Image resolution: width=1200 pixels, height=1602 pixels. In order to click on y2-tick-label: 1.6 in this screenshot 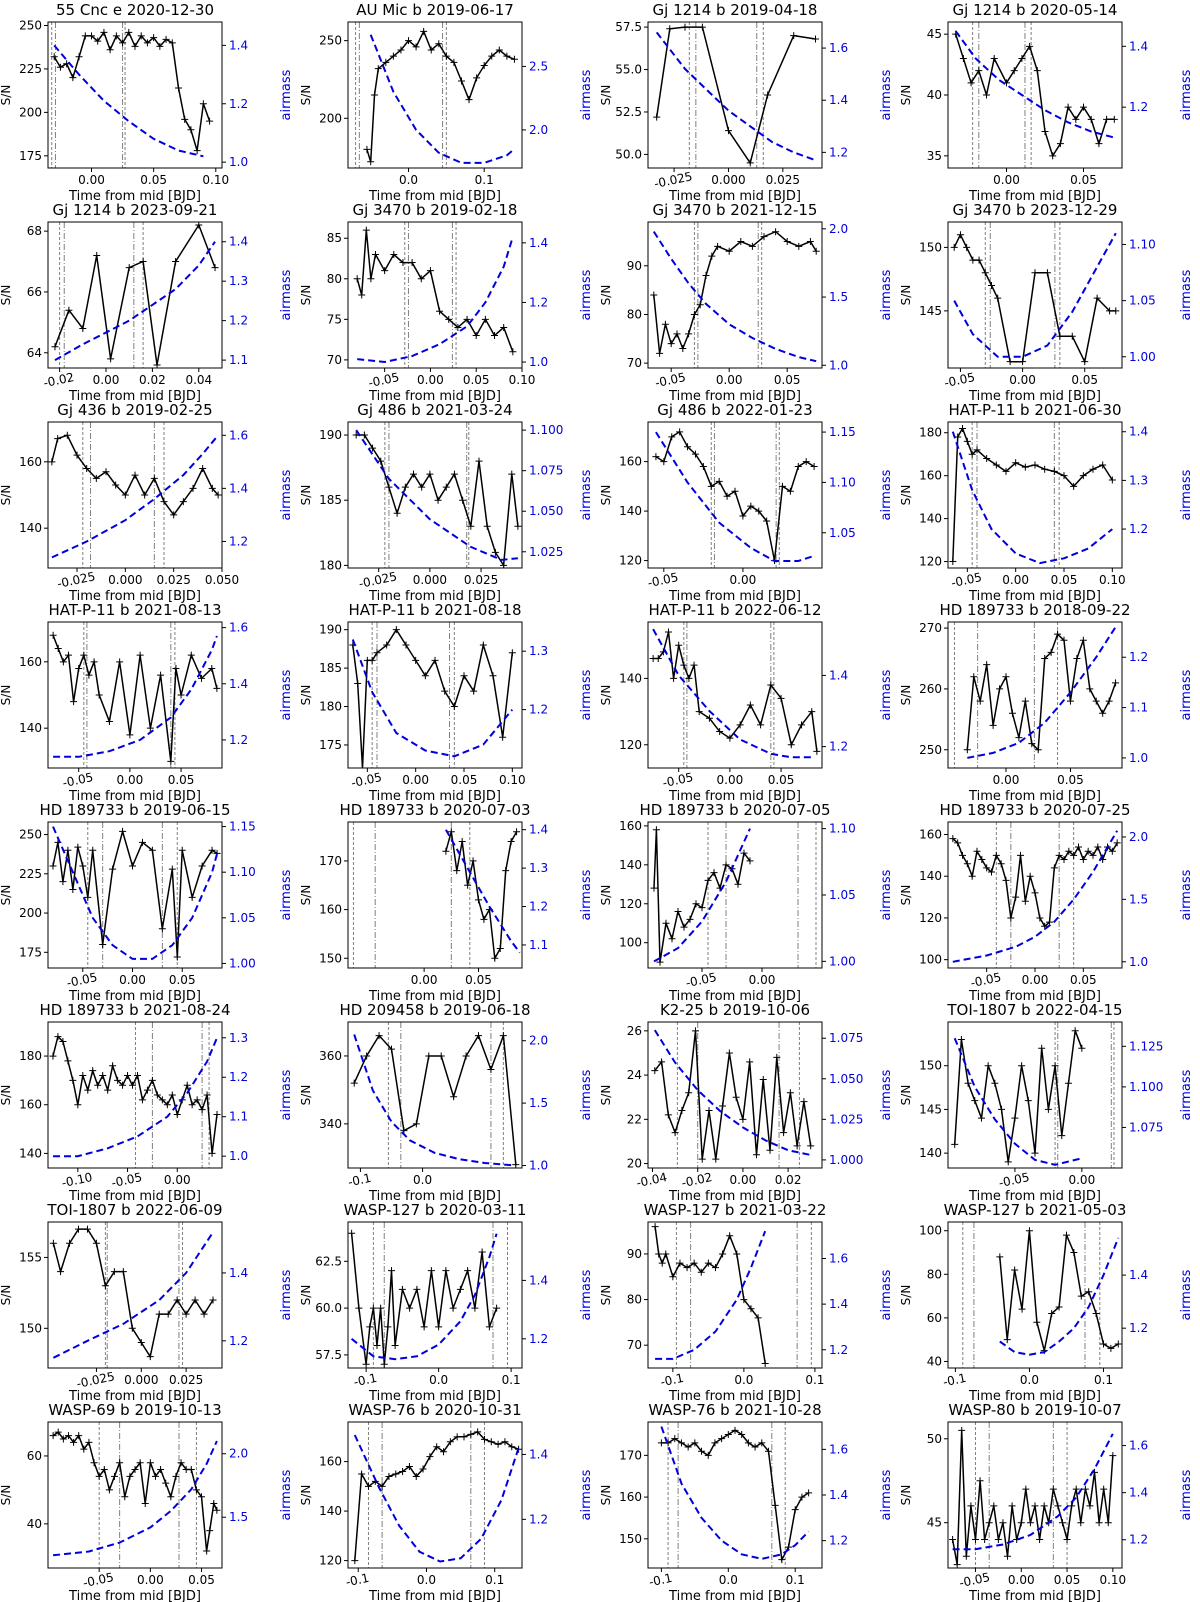, I will do `click(838, 1449)`.